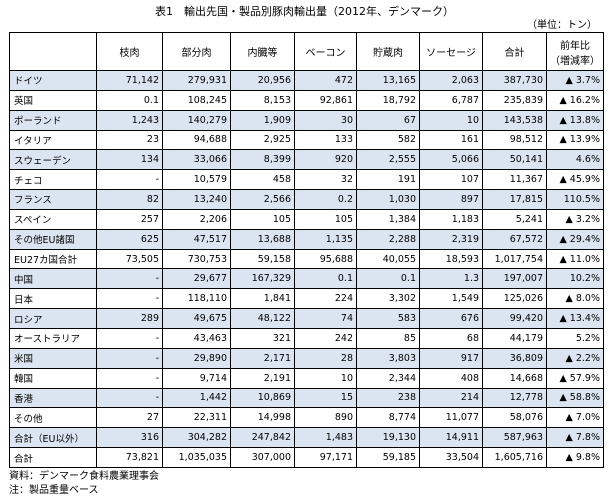  What do you see at coordinates (325, 457) in the screenshot?
I see `table-cell: 97,171` at bounding box center [325, 457].